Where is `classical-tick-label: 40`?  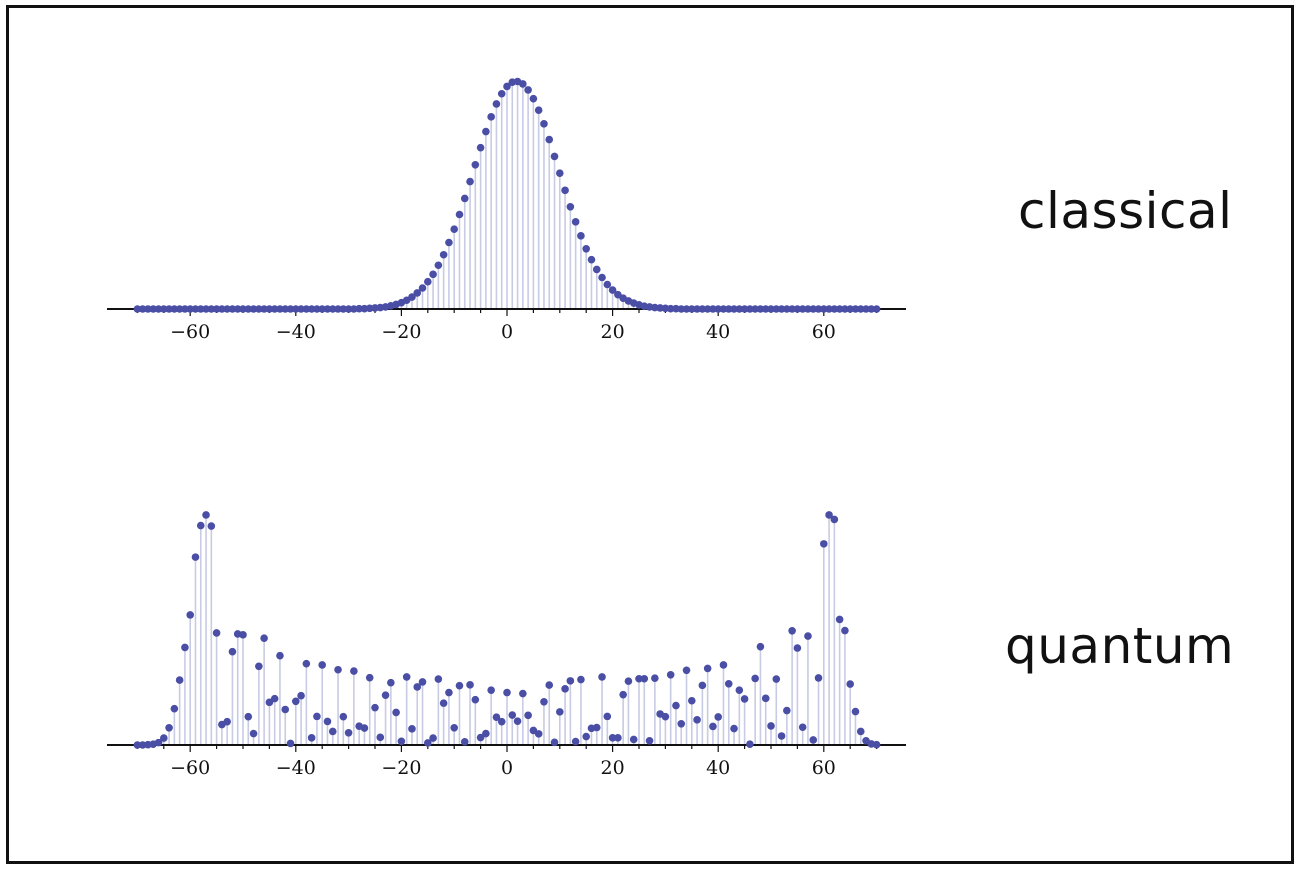
classical-tick-label: 40 is located at coordinates (718, 332).